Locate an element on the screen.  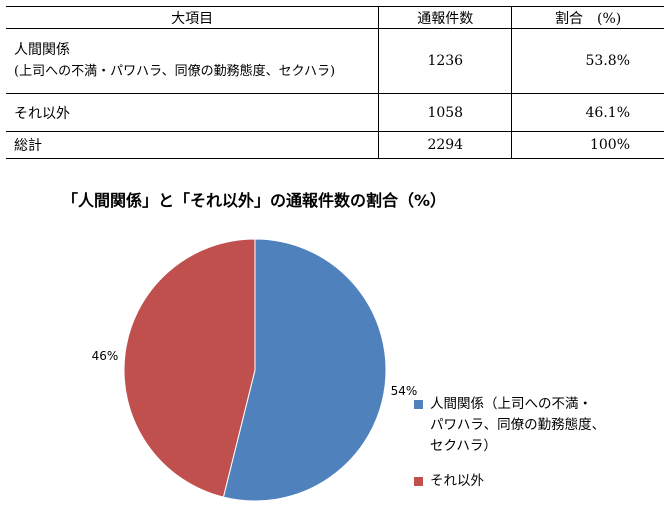
legend-item-other: それ以外 is located at coordinates (539, 481).